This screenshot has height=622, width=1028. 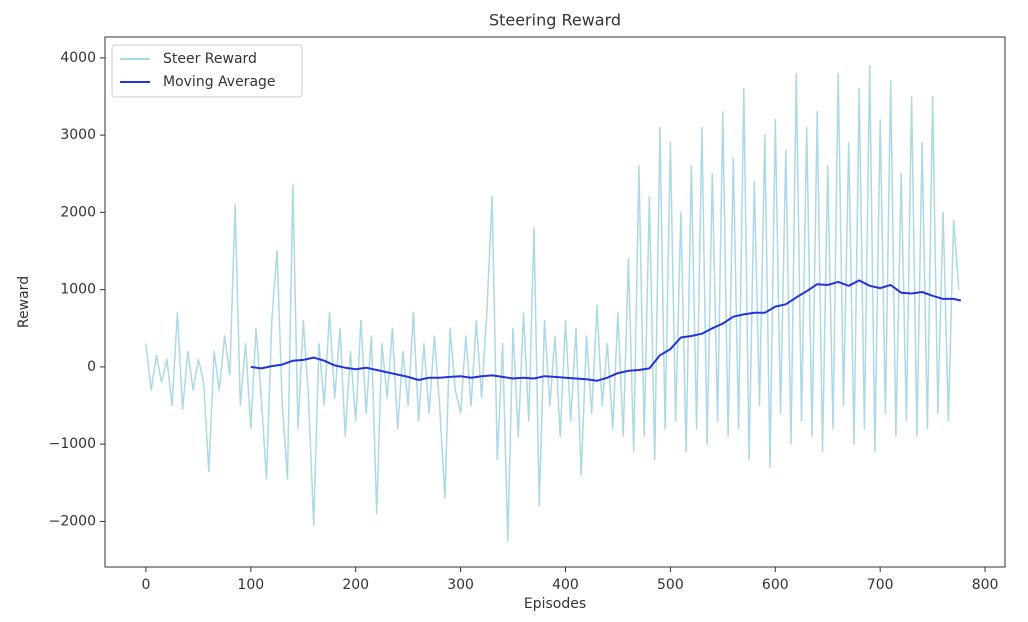 What do you see at coordinates (78, 135) in the screenshot?
I see `y-tick-label: 3000` at bounding box center [78, 135].